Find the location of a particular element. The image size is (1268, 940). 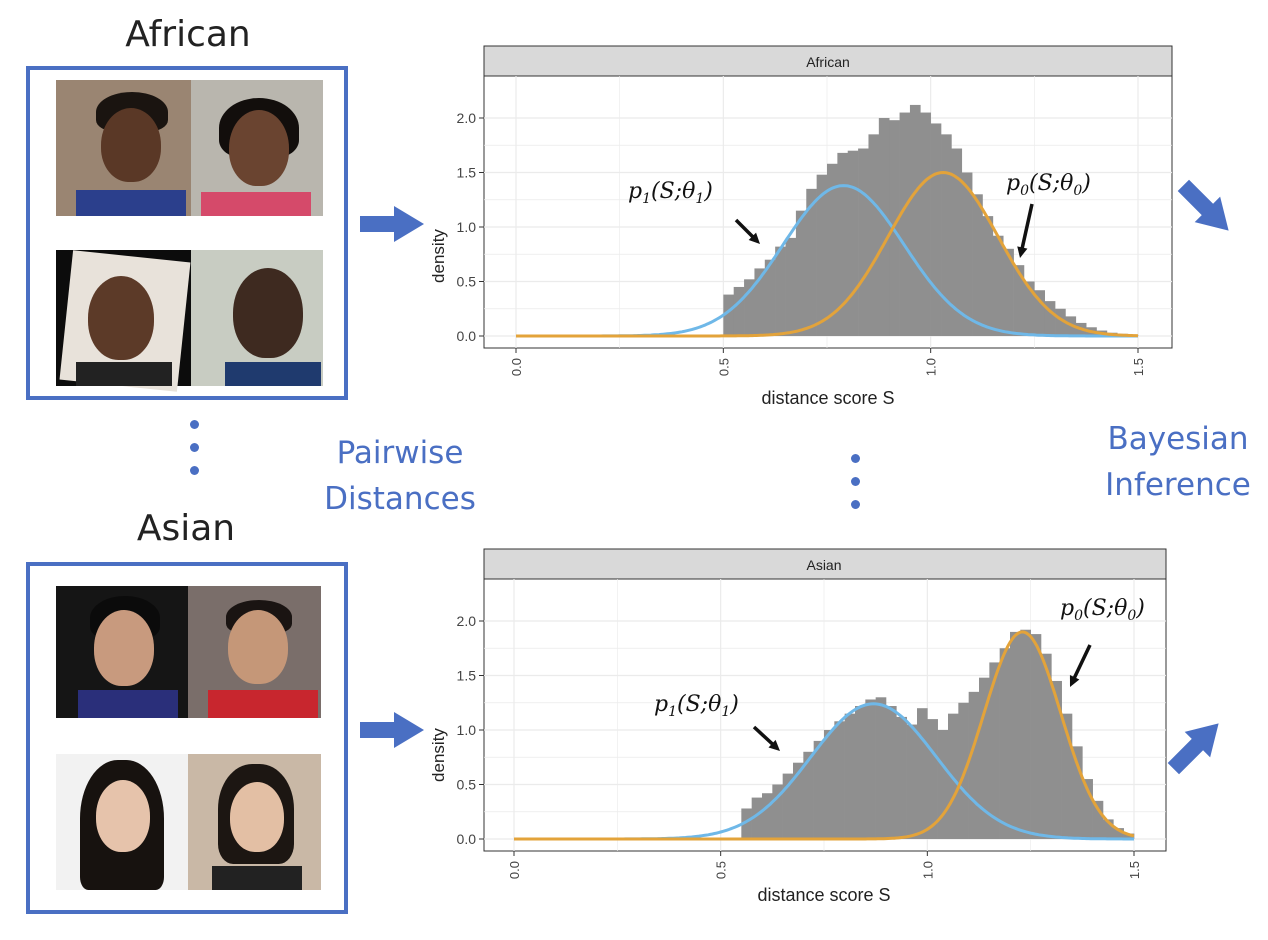

bayesian-text: Bayesian is located at coordinates (1178, 439).